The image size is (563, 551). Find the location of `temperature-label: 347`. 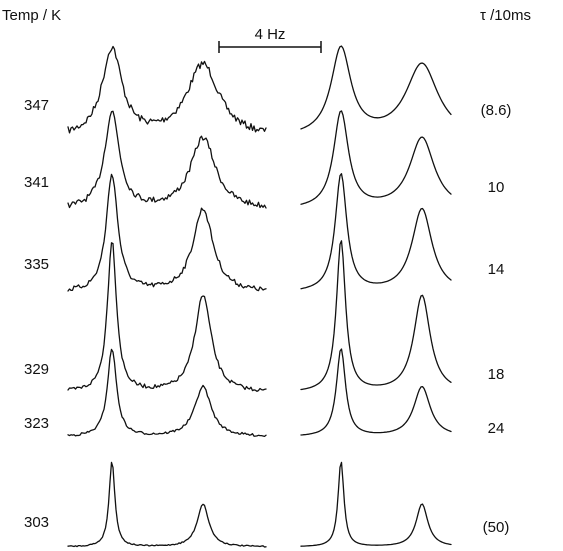

temperature-label: 347 is located at coordinates (36, 105).